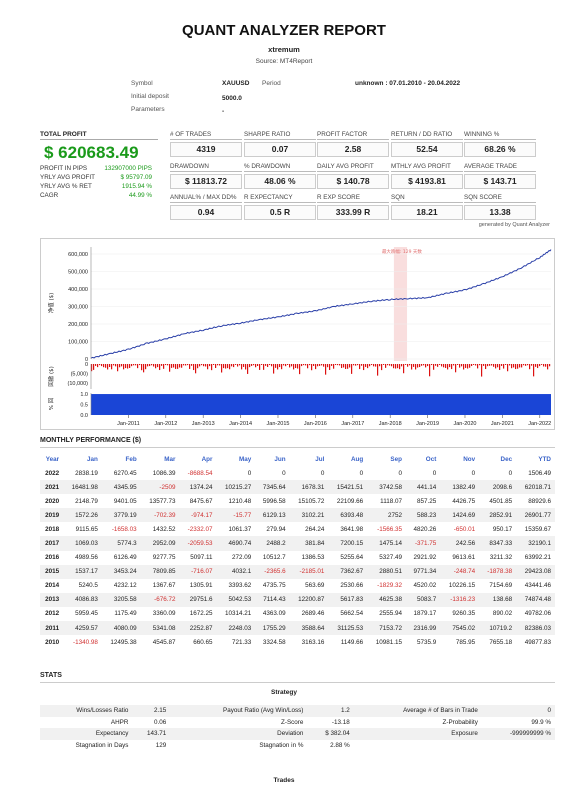 This screenshot has width=568, height=789. What do you see at coordinates (84, 416) in the screenshot?
I see `y-tick-label: 0.0` at bounding box center [84, 416].